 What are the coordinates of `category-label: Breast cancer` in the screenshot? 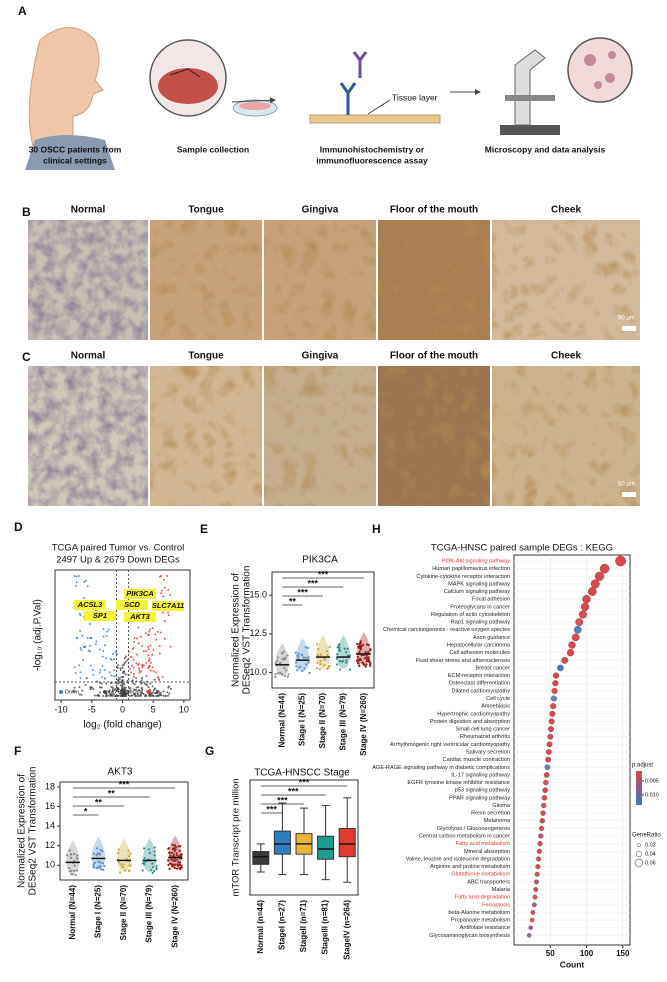 It's located at (492, 668).